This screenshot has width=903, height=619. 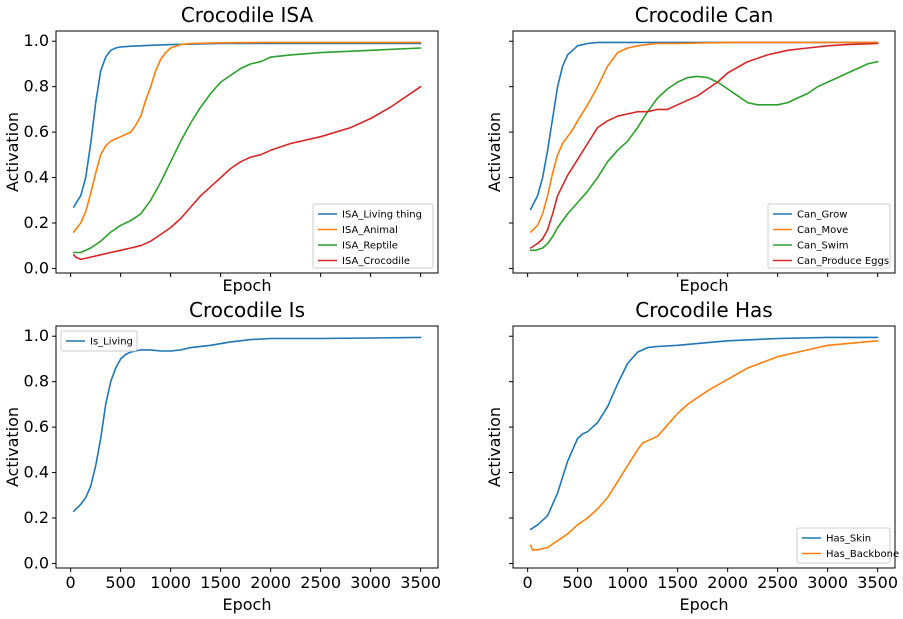 I want to click on legend-label: ISA_Living thing, so click(x=382, y=215).